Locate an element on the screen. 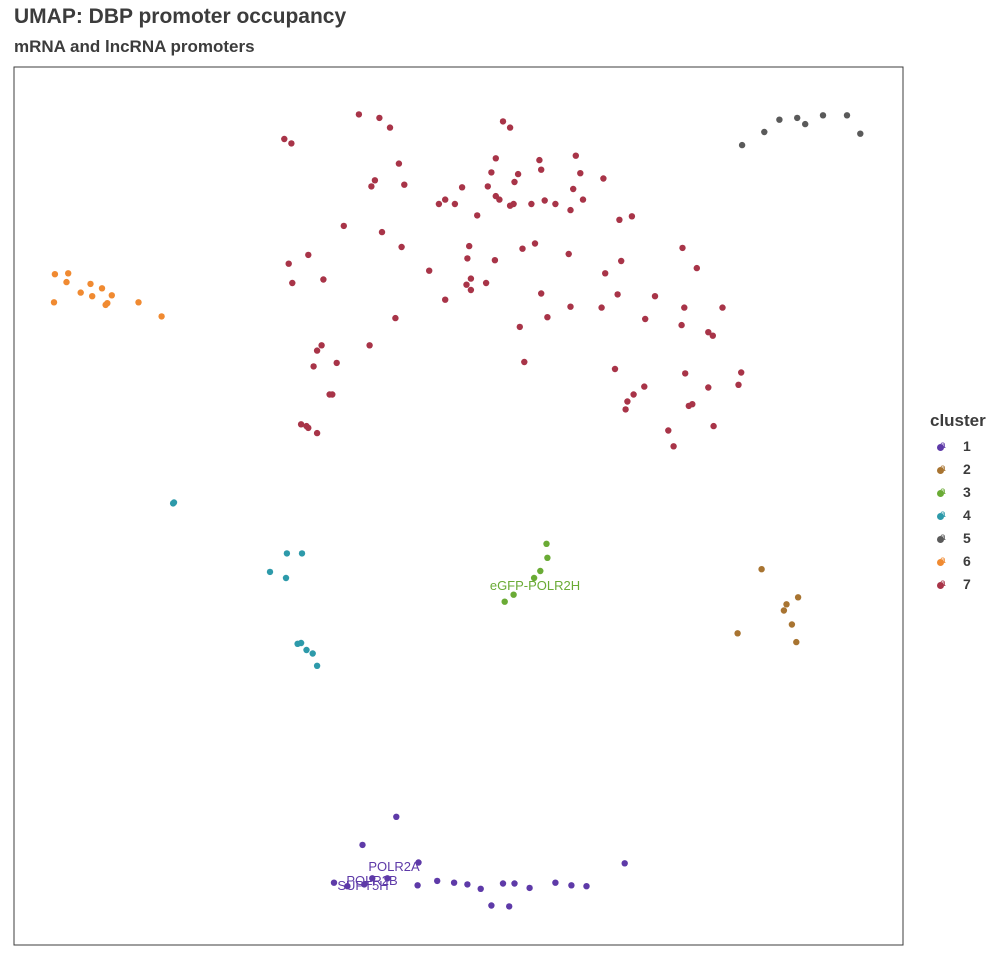  legend-glyph-7: a is located at coordinates (943, 583).